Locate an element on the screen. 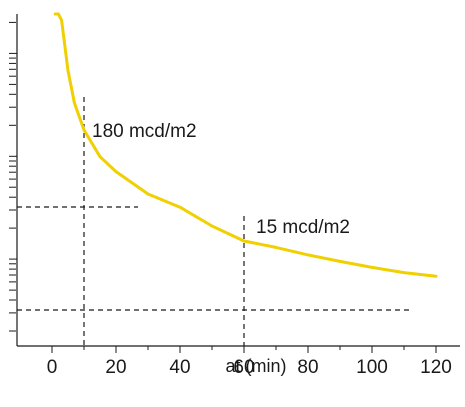 The width and height of the screenshot is (465, 407). x-tick-label: 60 is located at coordinates (243, 367).